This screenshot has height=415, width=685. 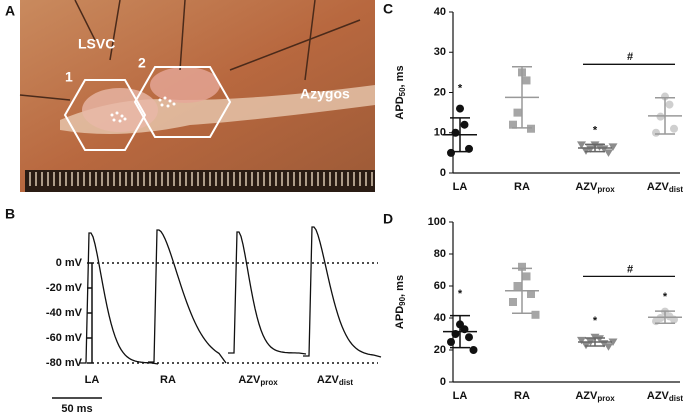 I want to click on pins, so click(x=190, y=50).